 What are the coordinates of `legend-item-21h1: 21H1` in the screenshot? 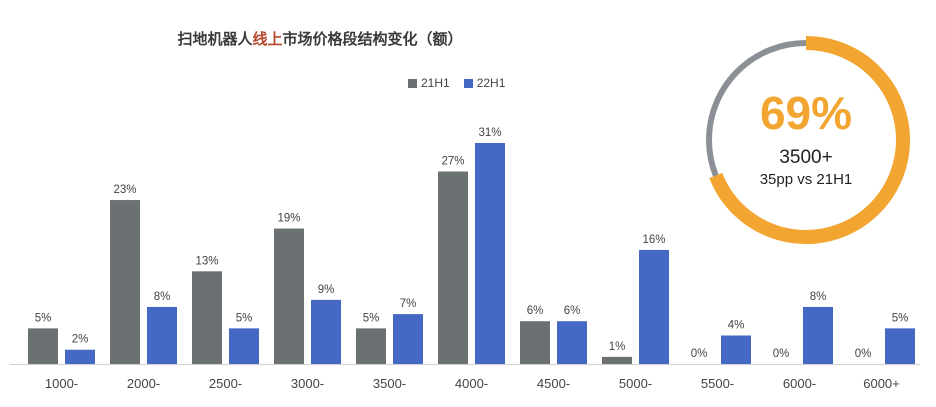 It's located at (429, 83).